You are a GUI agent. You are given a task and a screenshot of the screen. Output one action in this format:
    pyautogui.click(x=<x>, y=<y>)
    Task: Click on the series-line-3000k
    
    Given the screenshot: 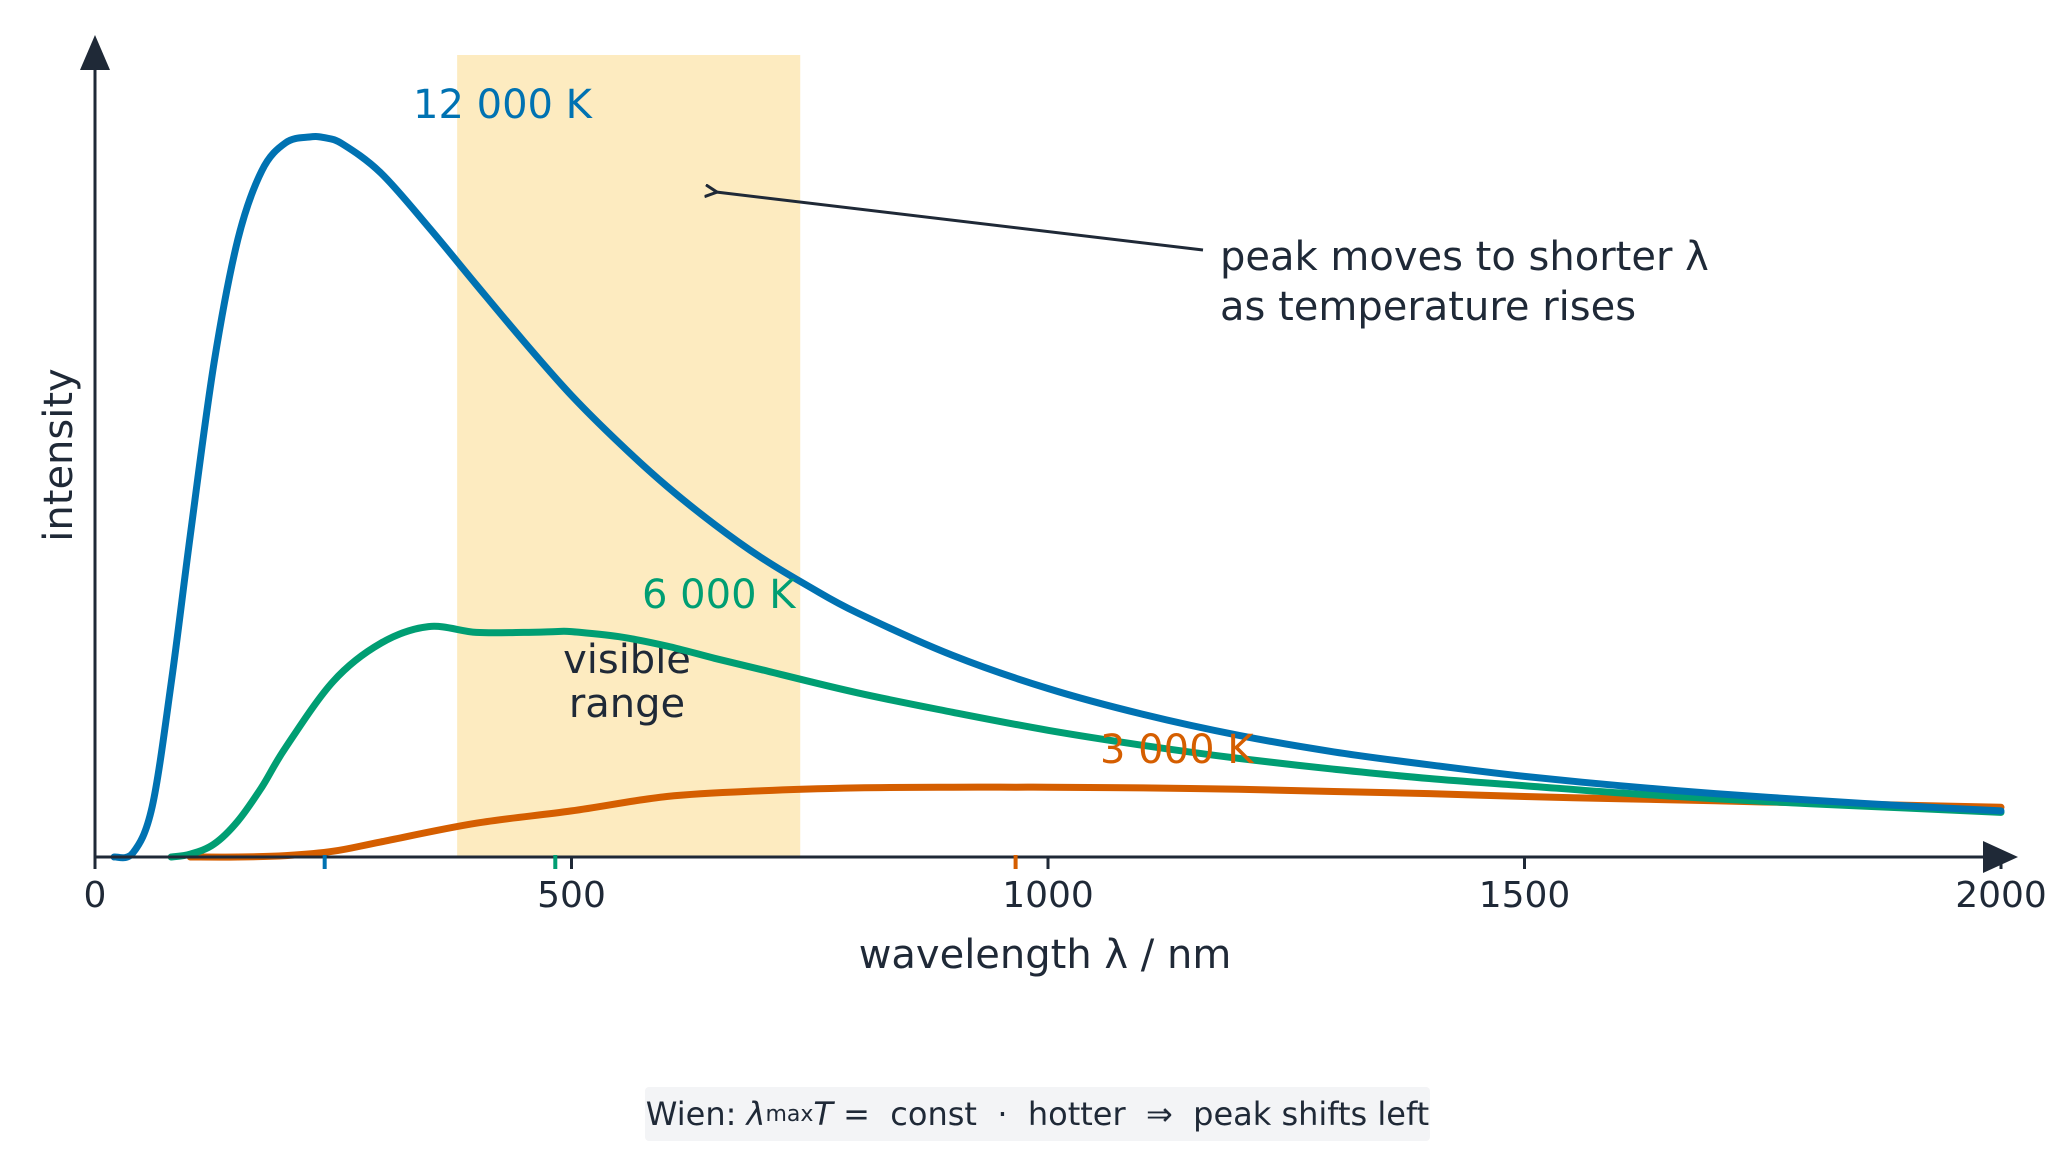 What is the action you would take?
    pyautogui.click(x=1095, y=822)
    